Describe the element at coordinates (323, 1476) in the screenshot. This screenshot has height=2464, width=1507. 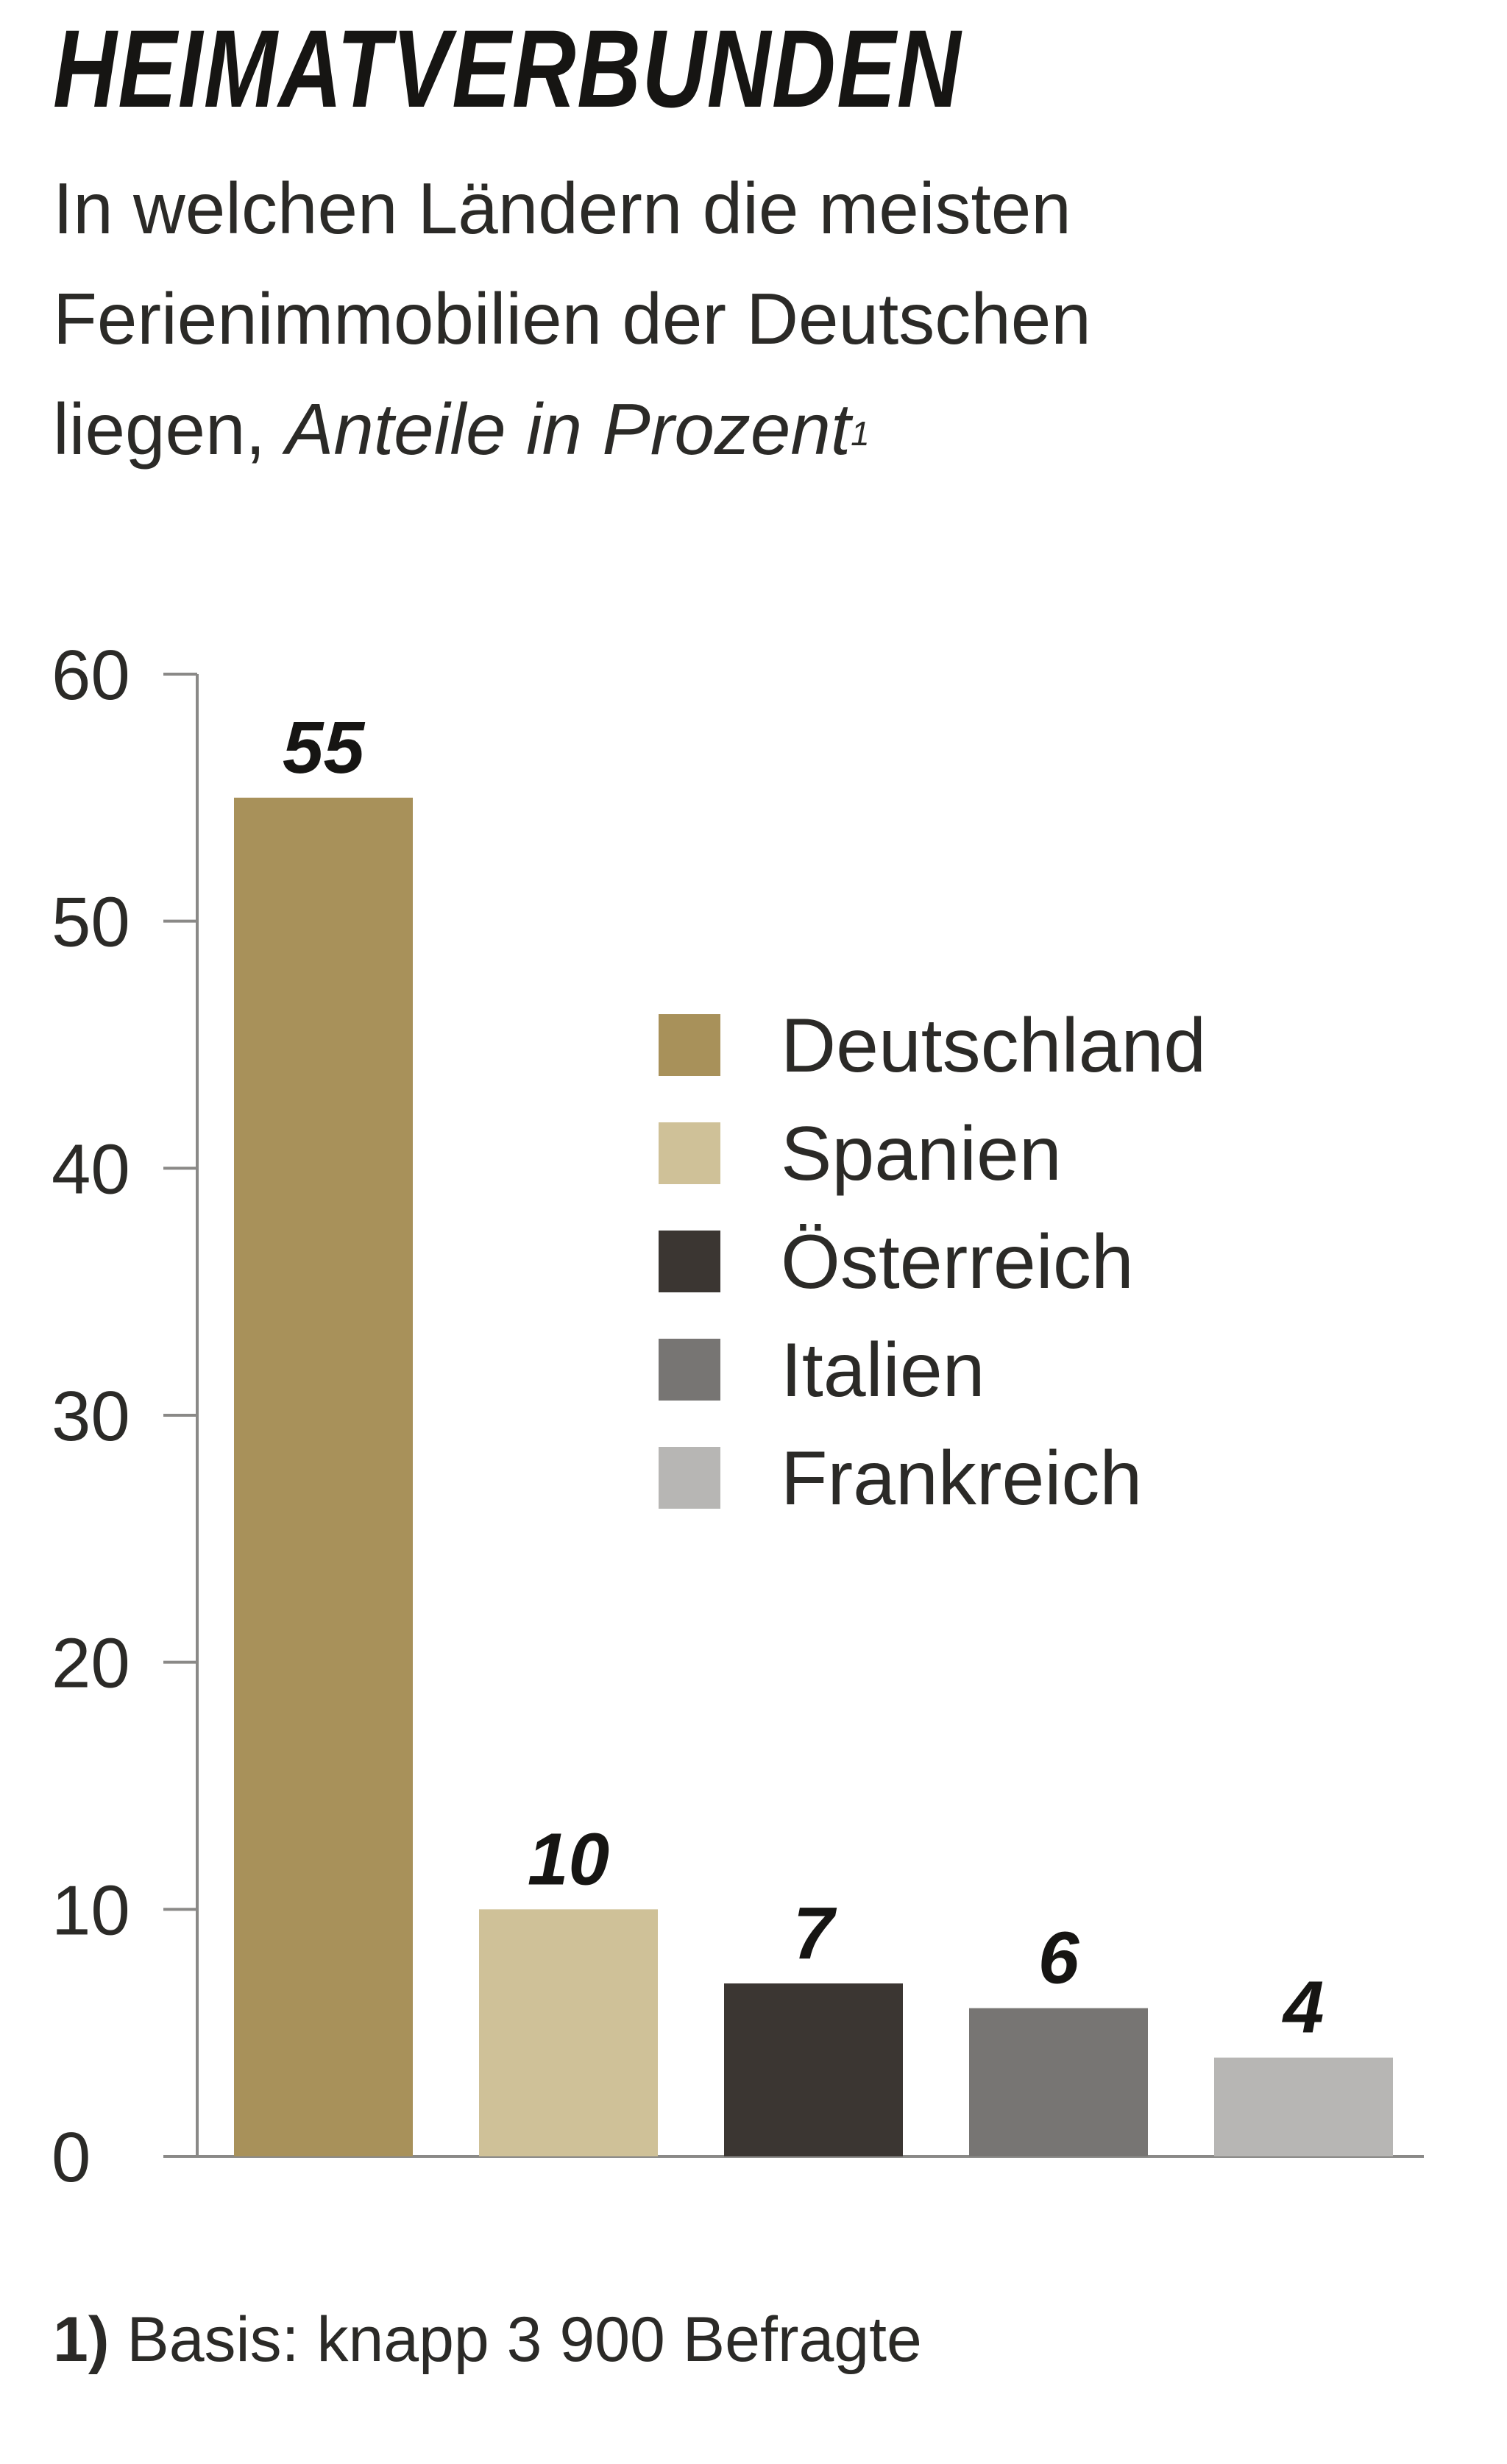
I see `bar-deutschland` at that location.